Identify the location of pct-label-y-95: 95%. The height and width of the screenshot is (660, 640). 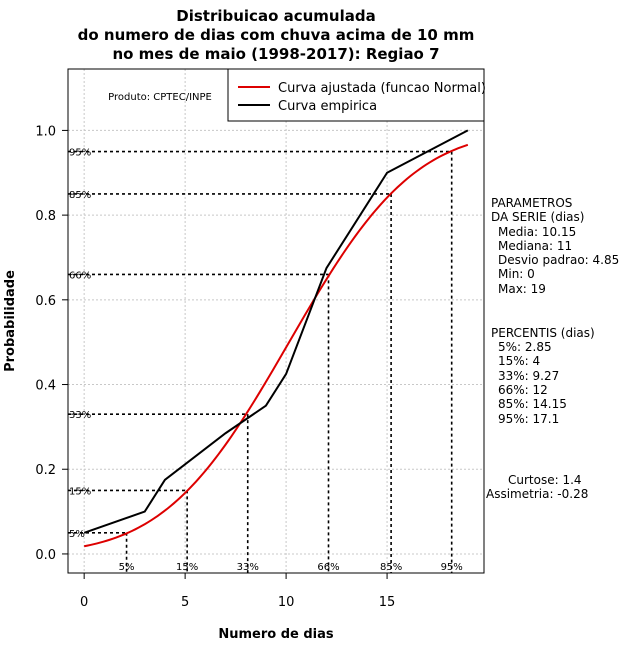
(80, 153).